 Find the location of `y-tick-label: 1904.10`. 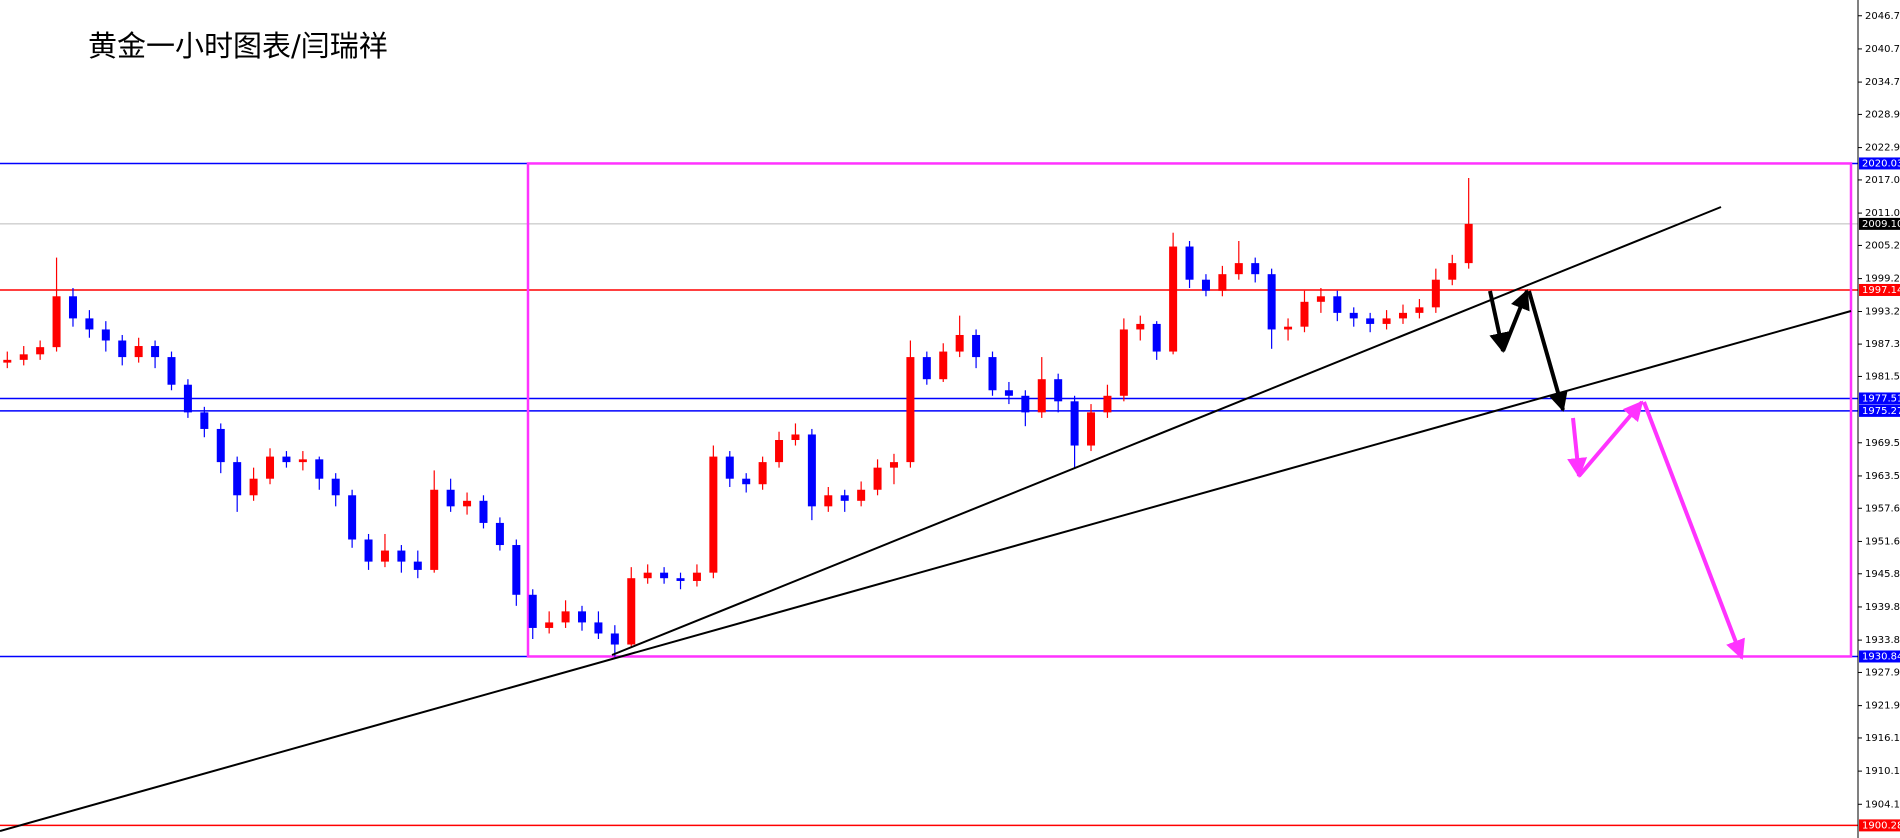

y-tick-label: 1904.10 is located at coordinates (1882, 804).